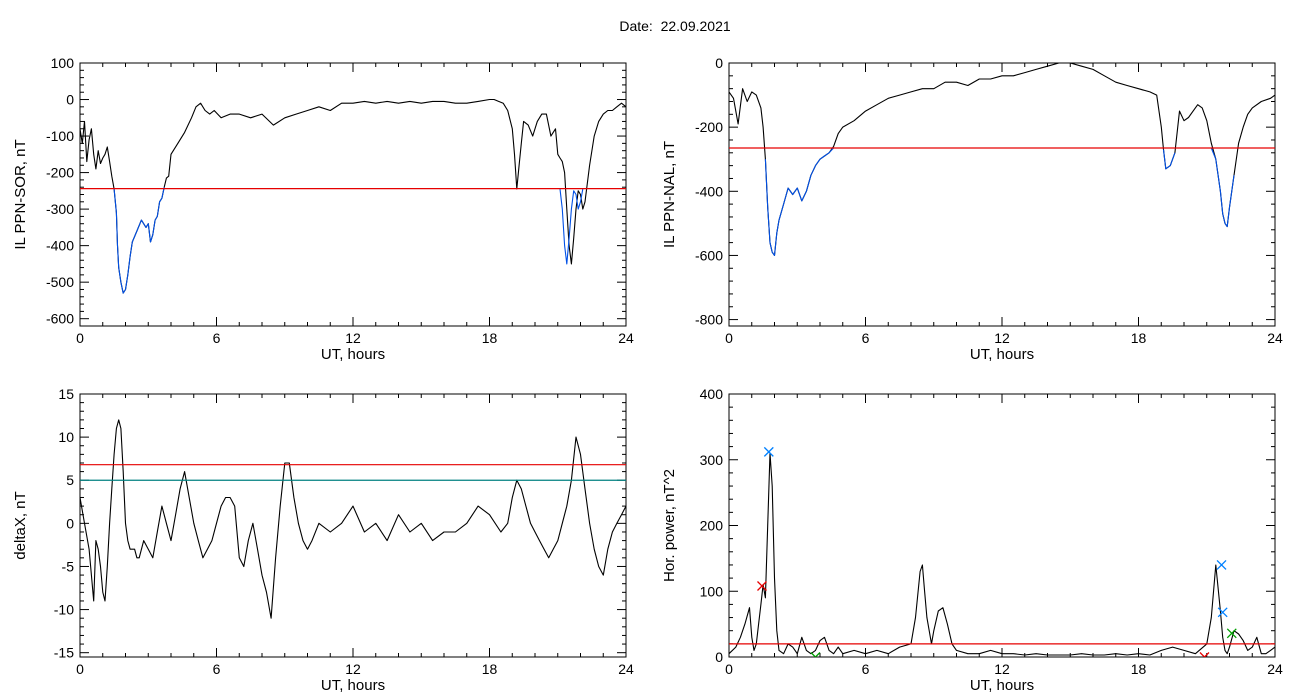  I want to click on figure-date-title: Date: 22.09.2021, so click(650, 26).